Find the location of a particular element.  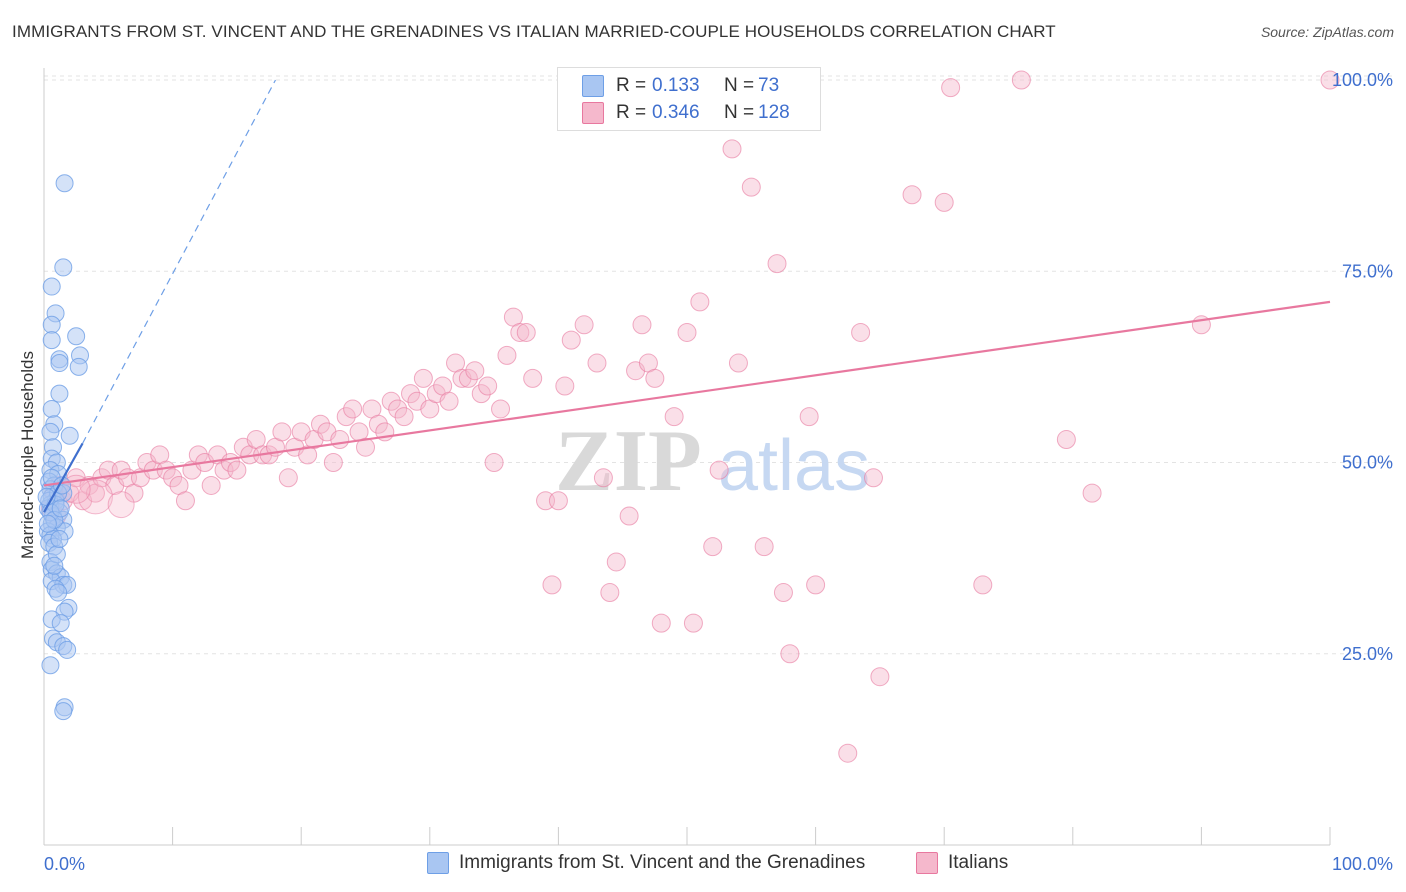

legend-r-label: R = is located at coordinates (631, 112).